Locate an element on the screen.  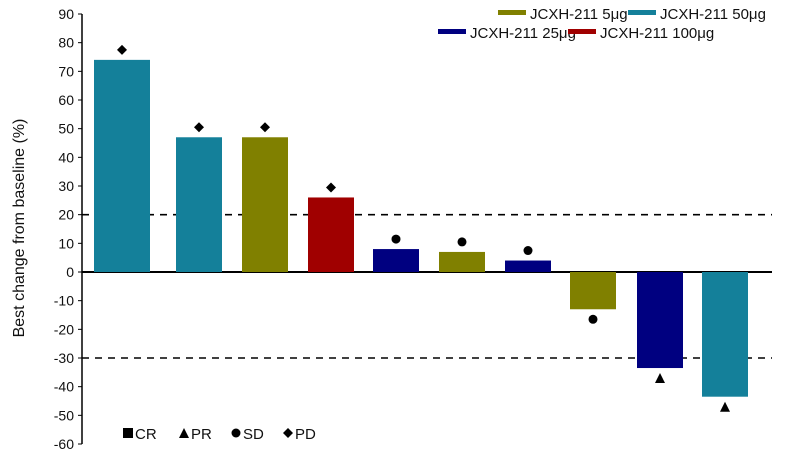
y-tick-label: -20 is located at coordinates (64, 329).